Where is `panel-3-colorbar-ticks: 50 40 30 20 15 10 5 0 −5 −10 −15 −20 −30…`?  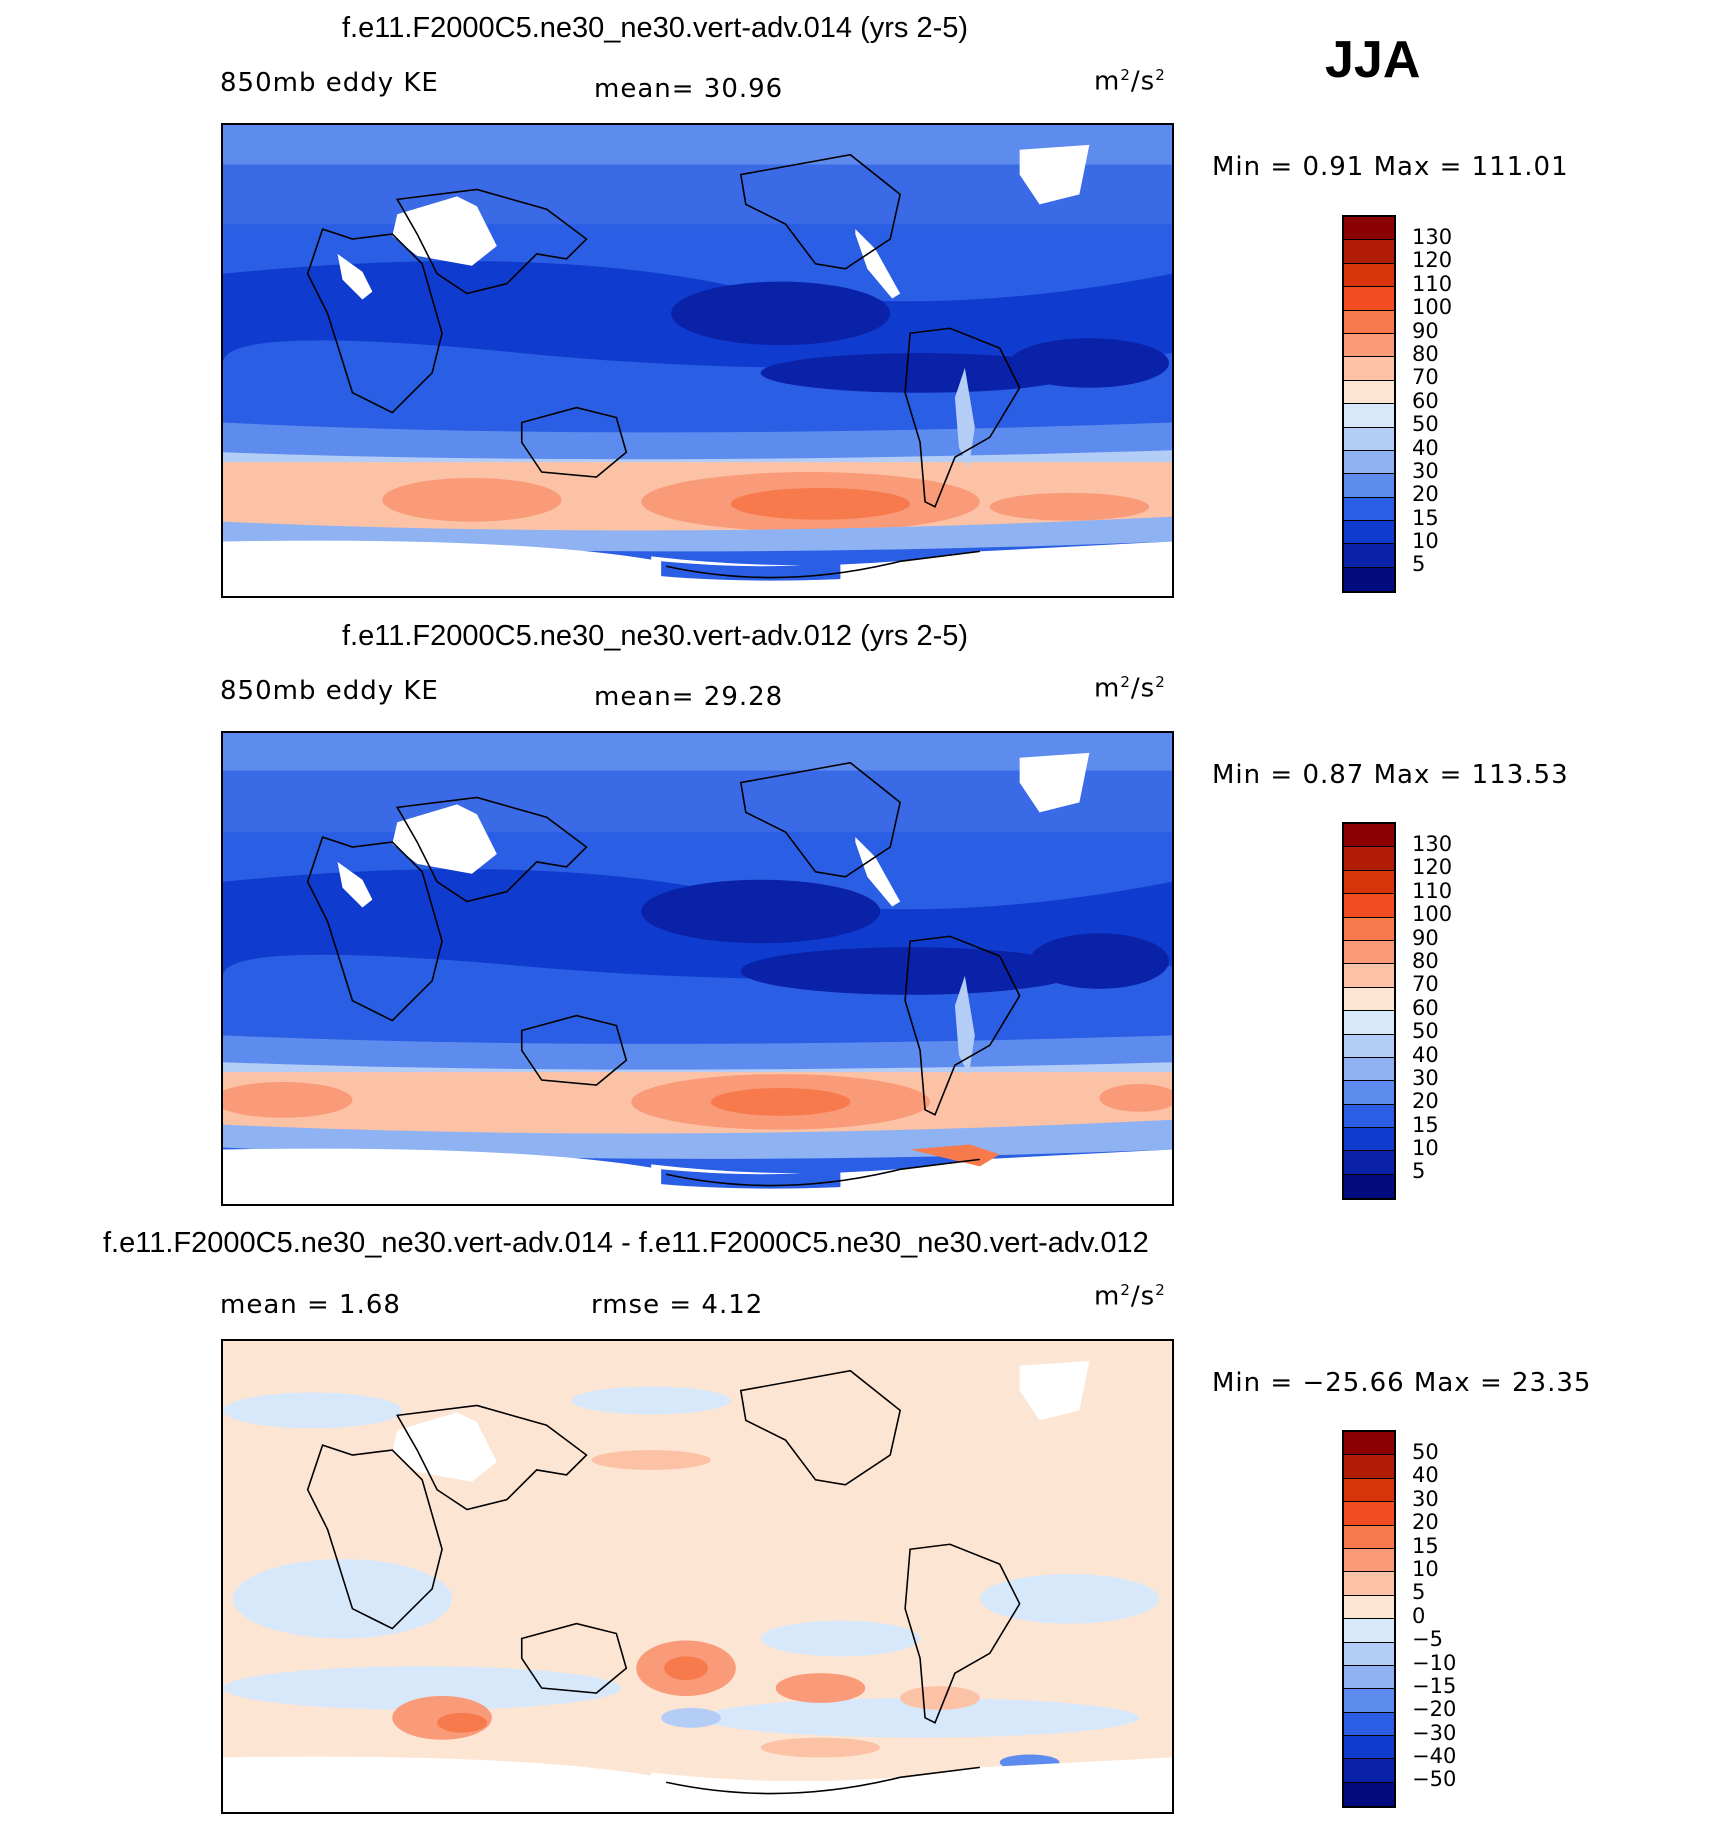 panel-3-colorbar-ticks: 50 40 30 20 15 10 5 0 −5 −10 −15 −20 −30… is located at coordinates (1434, 1616).